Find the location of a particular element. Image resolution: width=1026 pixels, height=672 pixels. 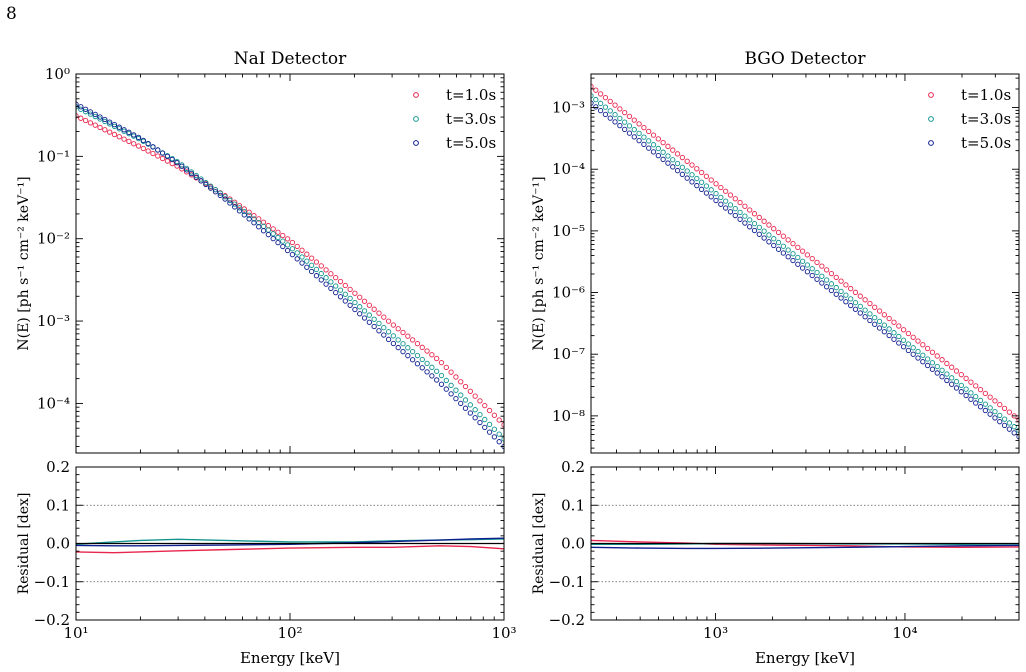

residual-line is located at coordinates (290, 549).